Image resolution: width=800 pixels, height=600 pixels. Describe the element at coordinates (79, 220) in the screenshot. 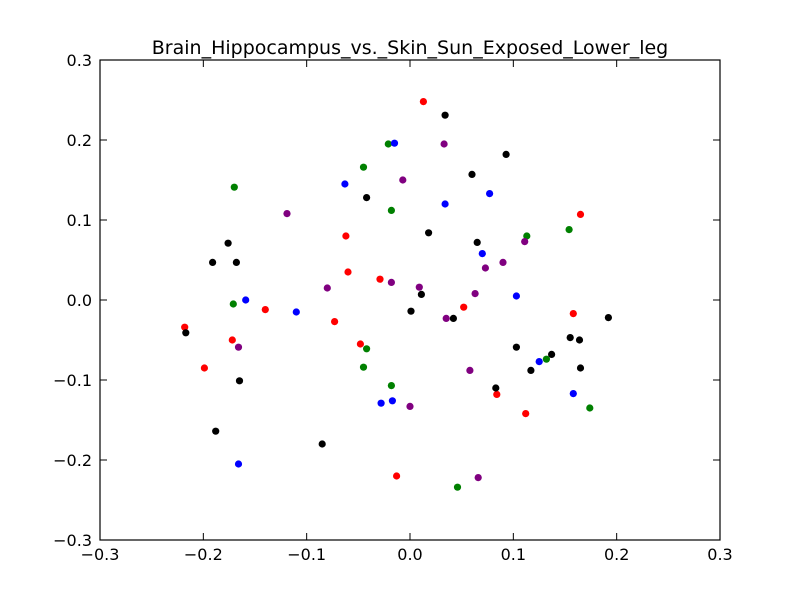

I see `y-tick-label: 0.1` at that location.